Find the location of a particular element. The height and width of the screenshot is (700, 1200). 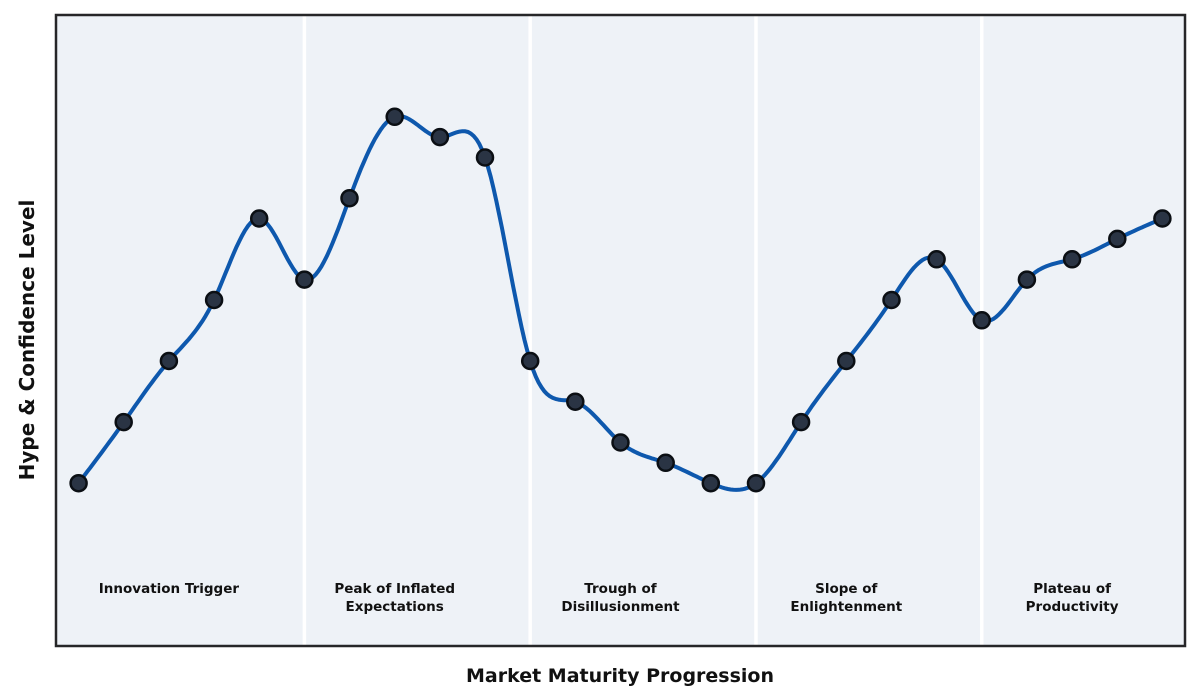

phase-label-innovation-trigger: Innovation Trigger is located at coordinates (169, 589).